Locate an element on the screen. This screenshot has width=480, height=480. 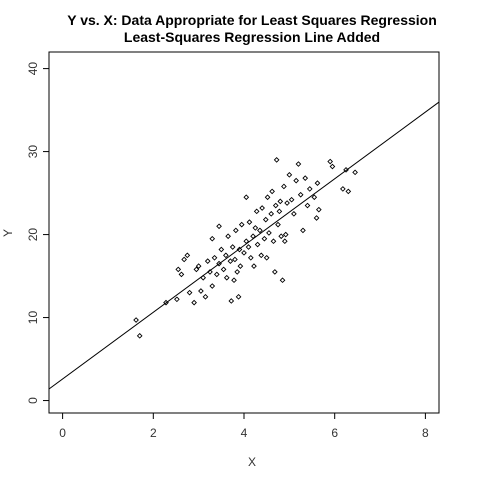
y-tick-label: 40 is located at coordinates (33, 69).